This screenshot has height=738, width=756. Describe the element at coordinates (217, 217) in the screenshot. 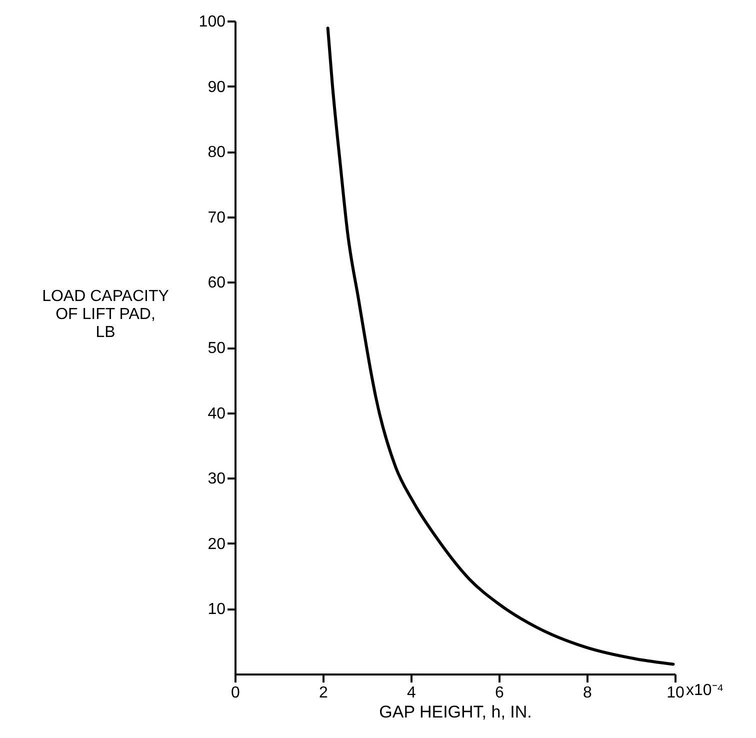

I see `y-tick-label: 70` at that location.